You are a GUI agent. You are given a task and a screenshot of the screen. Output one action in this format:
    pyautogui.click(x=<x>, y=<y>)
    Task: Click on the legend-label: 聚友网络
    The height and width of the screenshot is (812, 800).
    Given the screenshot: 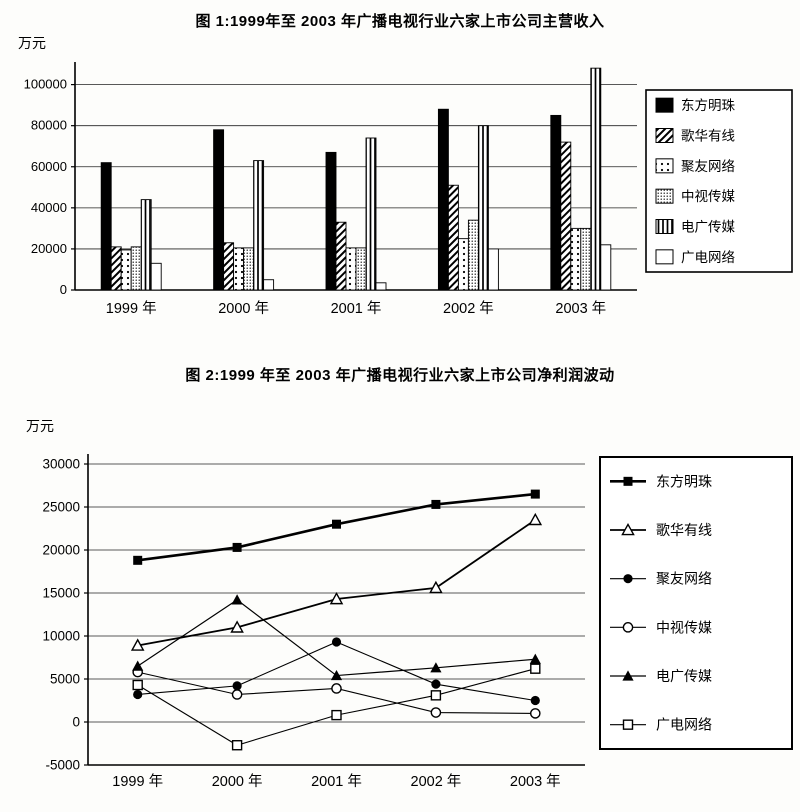 What is the action you would take?
    pyautogui.click(x=684, y=579)
    